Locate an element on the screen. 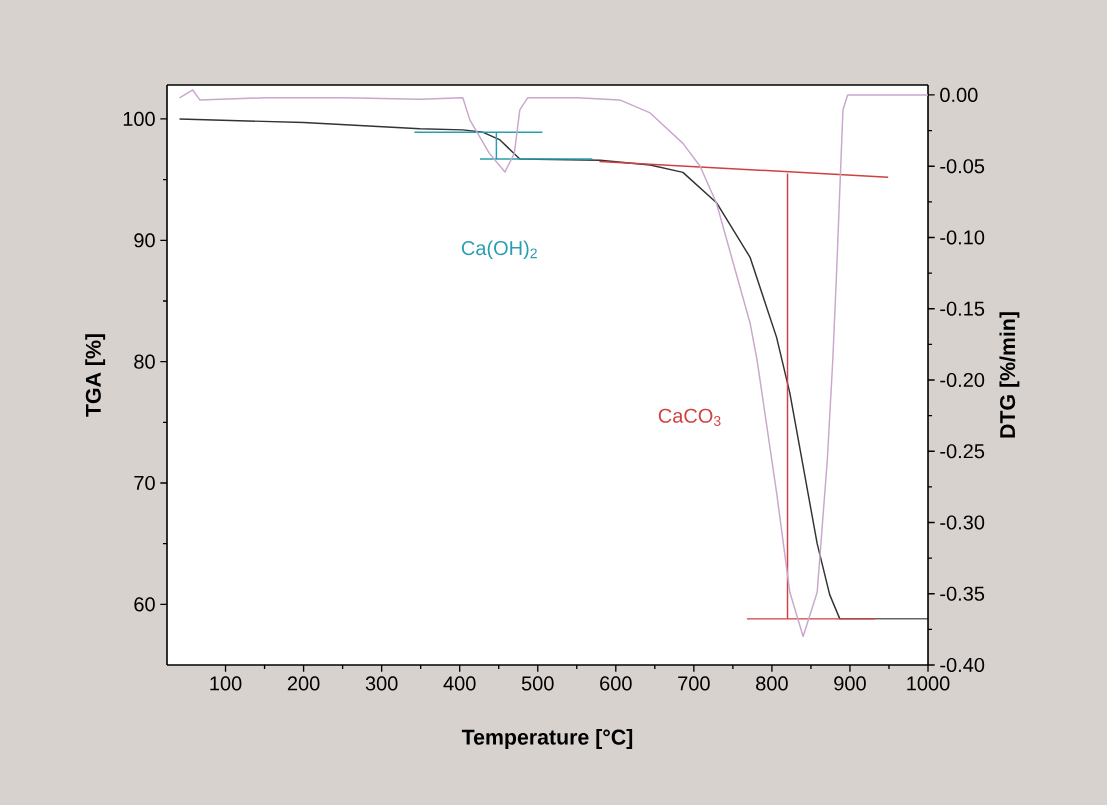 The height and width of the screenshot is (805, 1107). y2-axis-title: DTG [%/min] is located at coordinates (1009, 375).